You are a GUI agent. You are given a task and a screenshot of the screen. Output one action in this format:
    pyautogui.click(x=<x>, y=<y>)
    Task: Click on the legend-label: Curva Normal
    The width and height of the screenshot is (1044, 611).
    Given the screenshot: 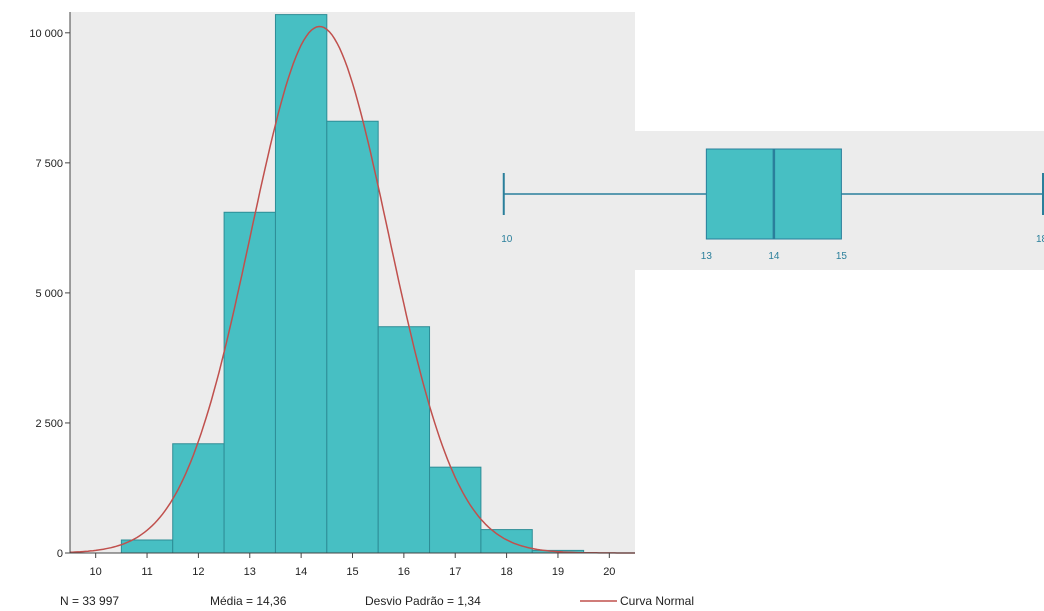 What is the action you would take?
    pyautogui.click(x=657, y=601)
    